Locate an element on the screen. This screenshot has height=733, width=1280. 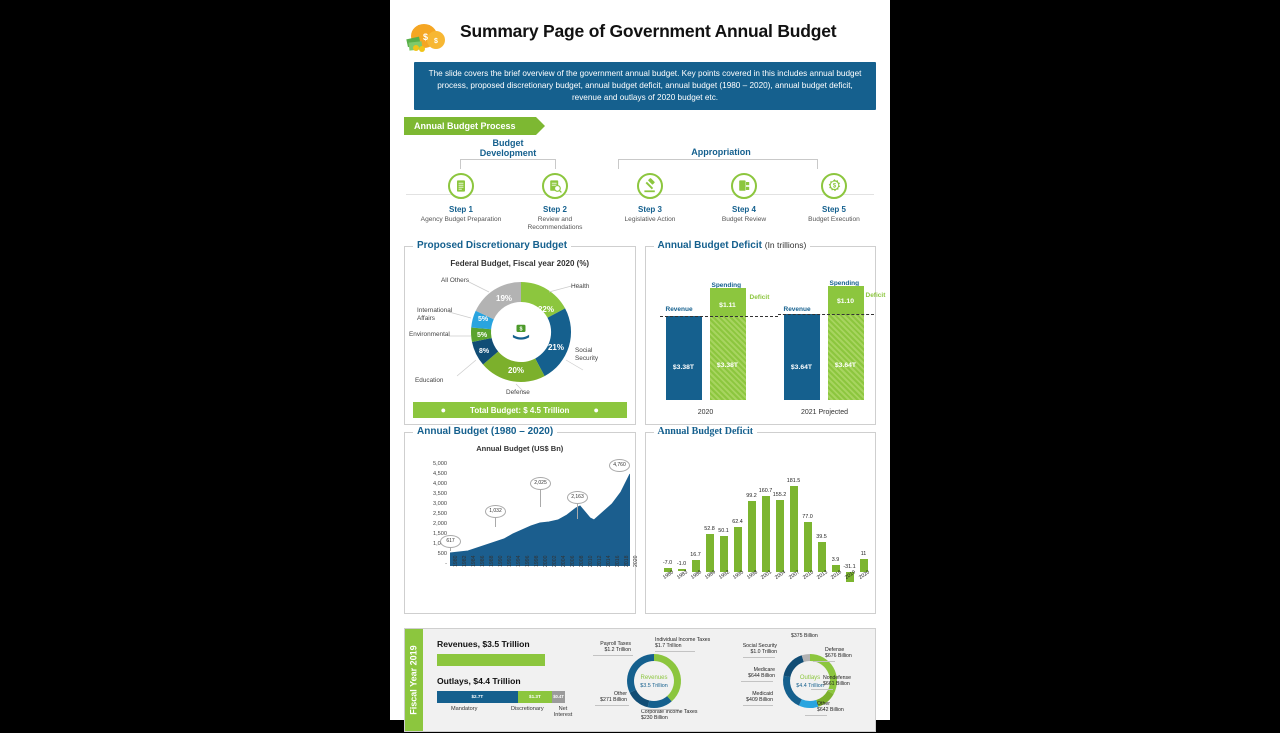
donut-label-social-security: Social Security is located at coordinates (587, 354).